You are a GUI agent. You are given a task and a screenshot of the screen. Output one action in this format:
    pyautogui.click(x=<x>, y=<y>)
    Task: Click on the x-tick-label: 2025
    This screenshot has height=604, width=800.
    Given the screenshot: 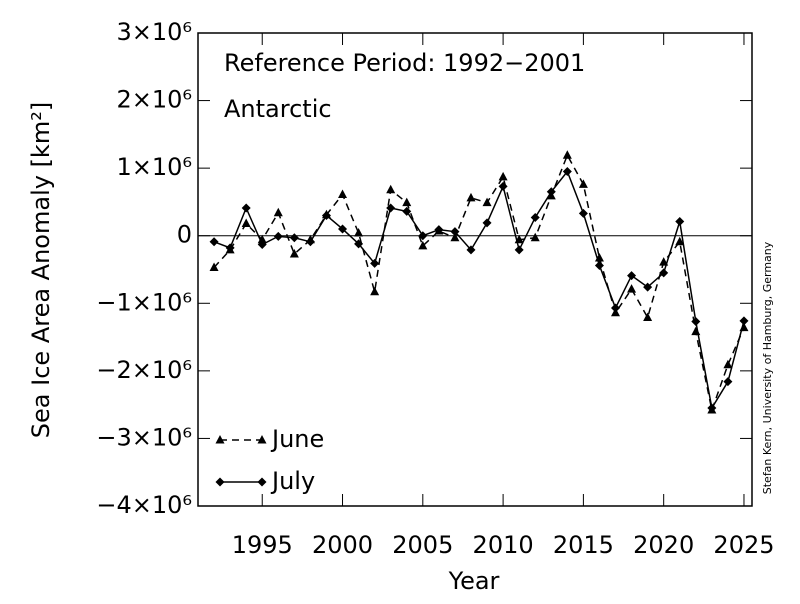 What is the action you would take?
    pyautogui.click(x=743, y=545)
    